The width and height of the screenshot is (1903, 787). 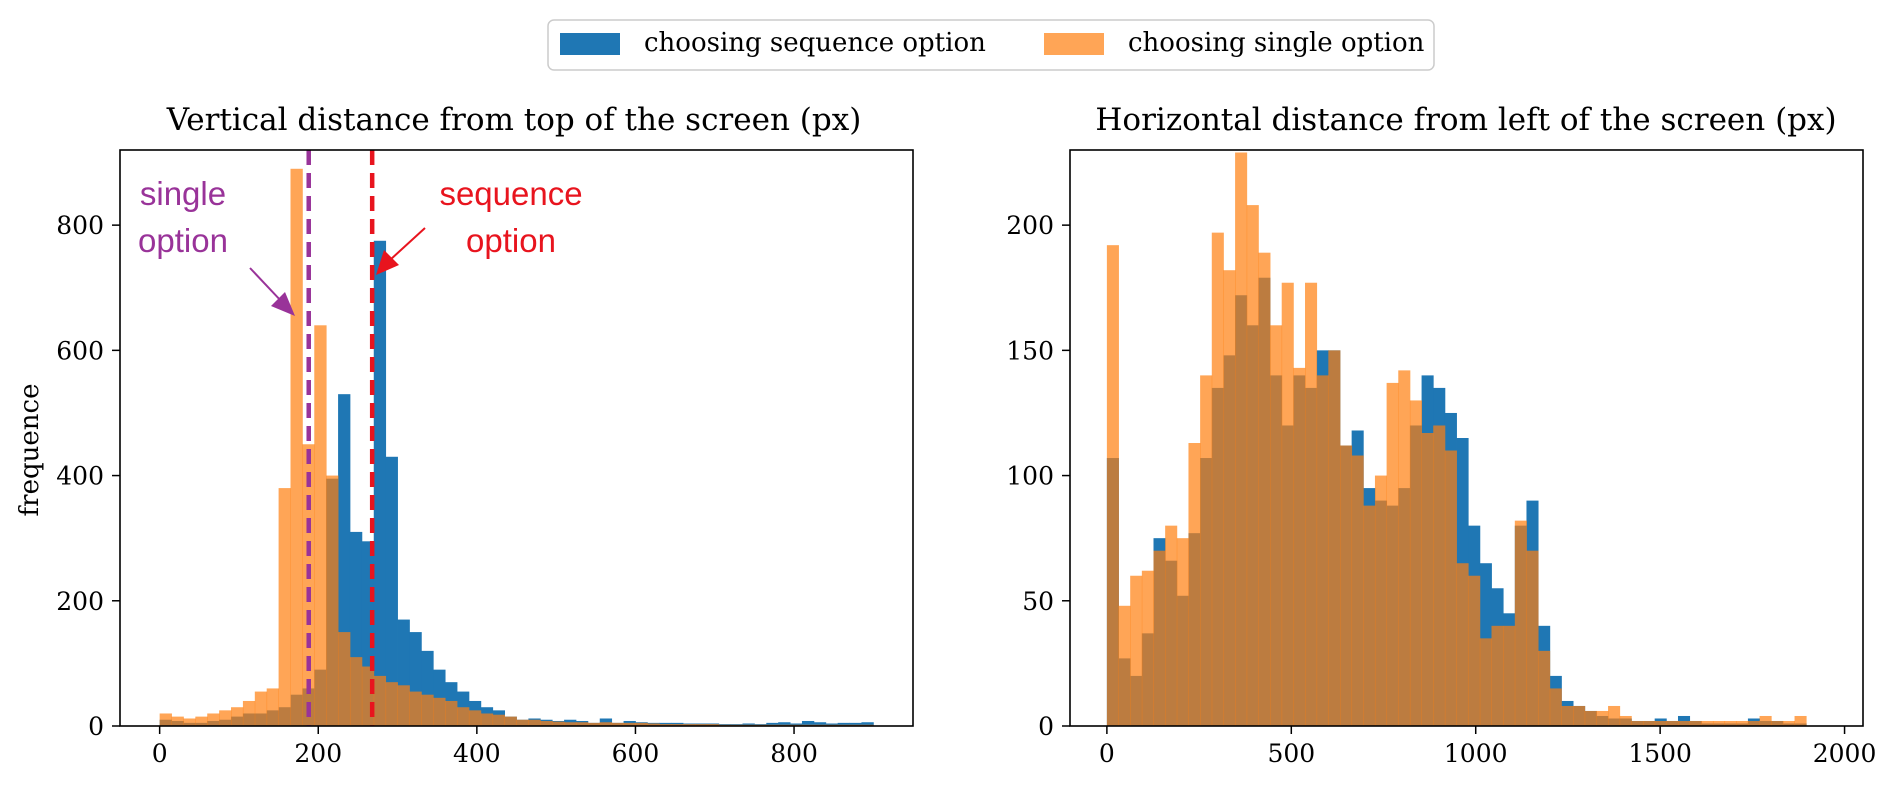 What do you see at coordinates (1291, 753) in the screenshot?
I see `x-tick-label: 500` at bounding box center [1291, 753].